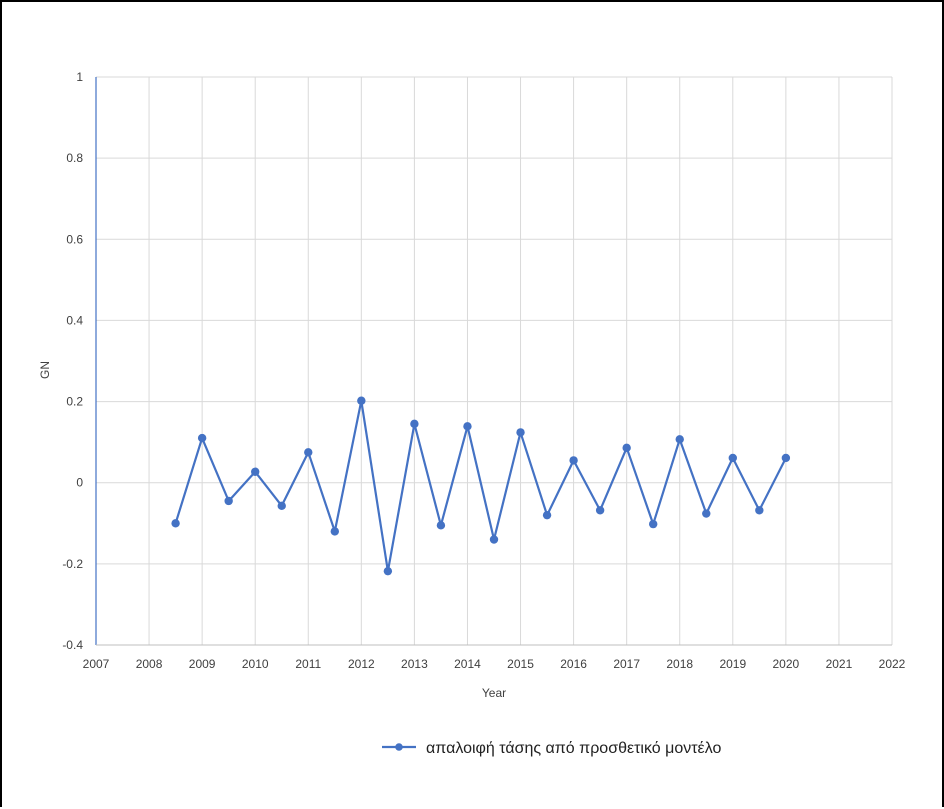 The width and height of the screenshot is (944, 809). What do you see at coordinates (414, 664) in the screenshot?
I see `x-tick-label: 2013` at bounding box center [414, 664].